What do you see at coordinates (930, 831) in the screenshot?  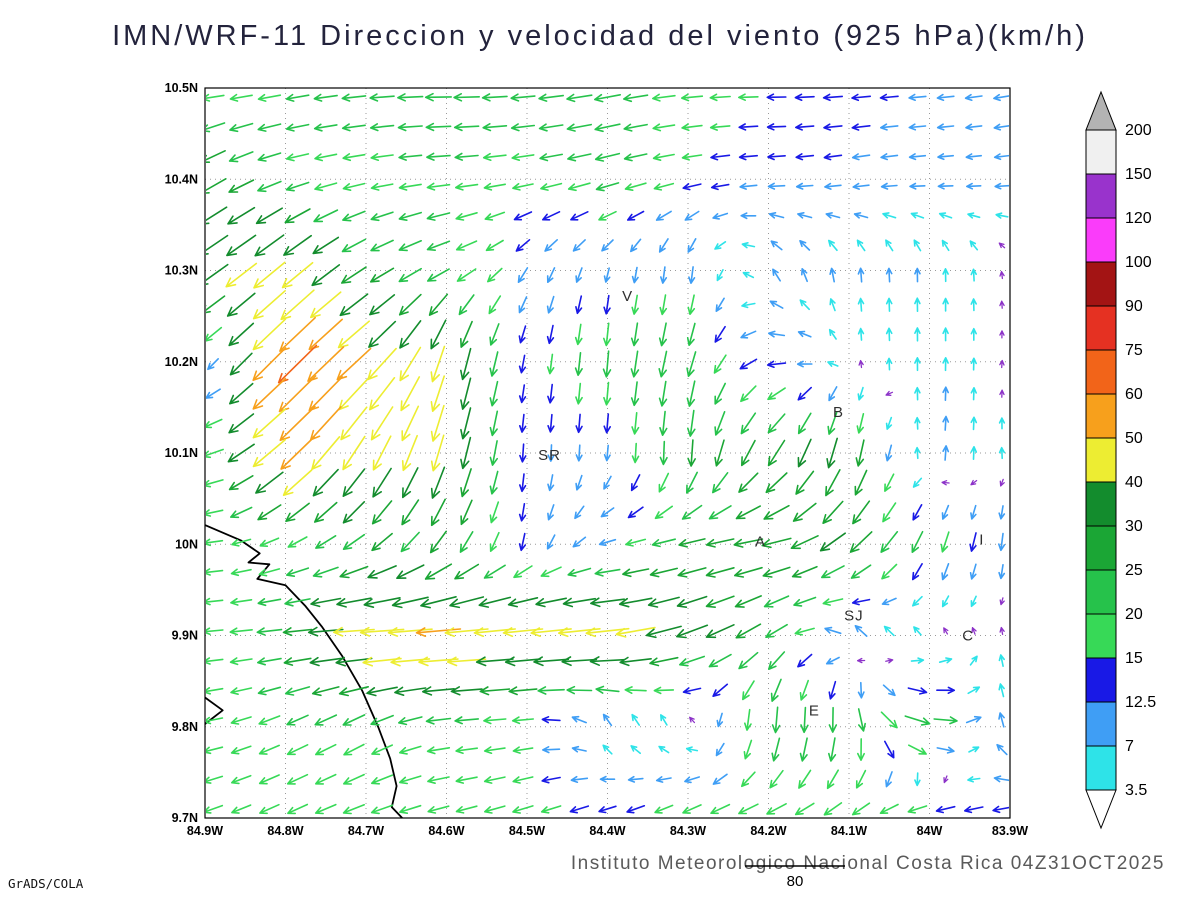 I see `lon-tick-label: 84W` at bounding box center [930, 831].